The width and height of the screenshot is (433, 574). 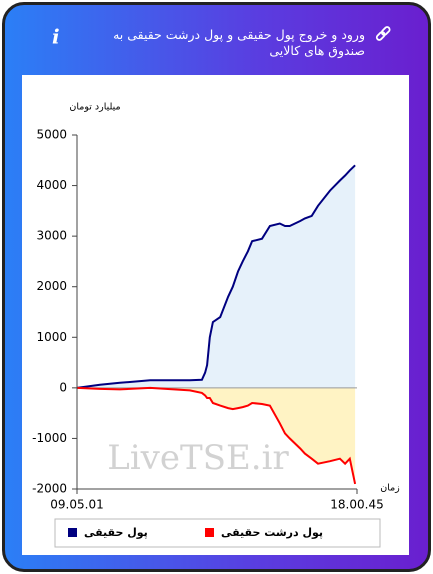 What do you see at coordinates (76, 505) in the screenshot?
I see `x-tick-label: 09.05.01` at bounding box center [76, 505].